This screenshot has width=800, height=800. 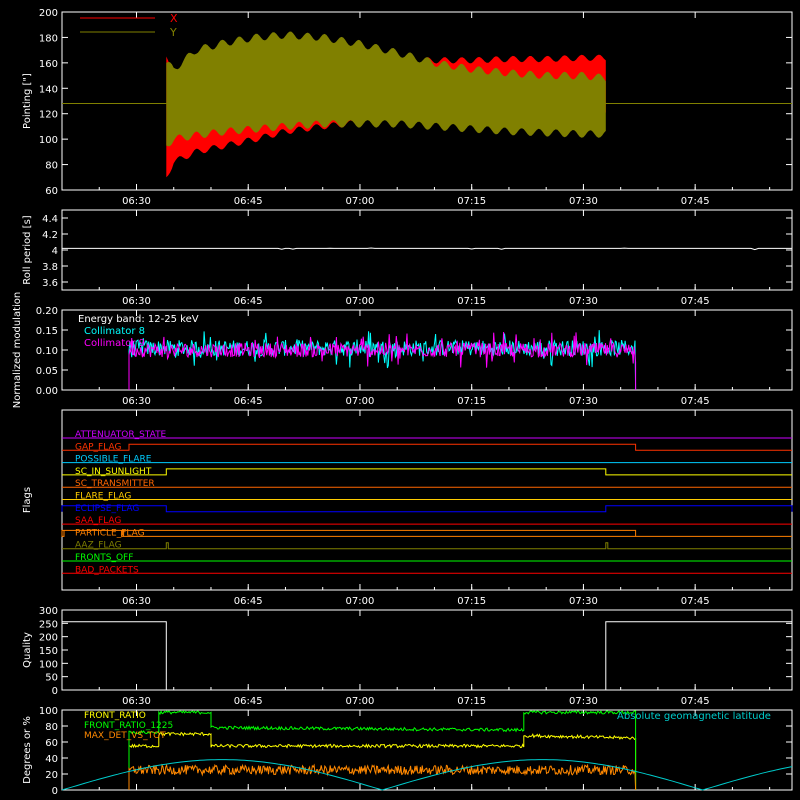 I want to click on y-axis-label: Pointing ["], so click(x=27, y=101).